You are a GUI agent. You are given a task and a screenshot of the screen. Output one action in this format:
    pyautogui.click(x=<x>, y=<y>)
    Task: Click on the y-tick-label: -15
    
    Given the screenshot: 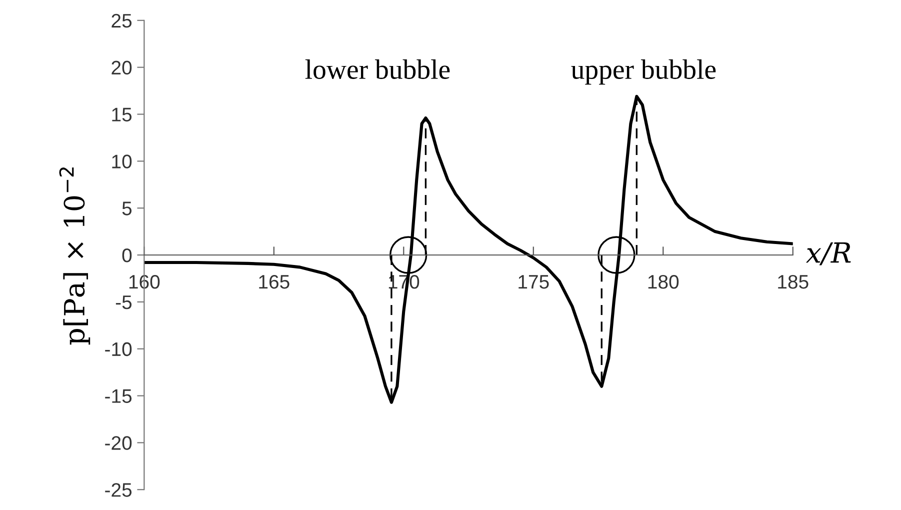 What is the action you would take?
    pyautogui.click(x=118, y=396)
    